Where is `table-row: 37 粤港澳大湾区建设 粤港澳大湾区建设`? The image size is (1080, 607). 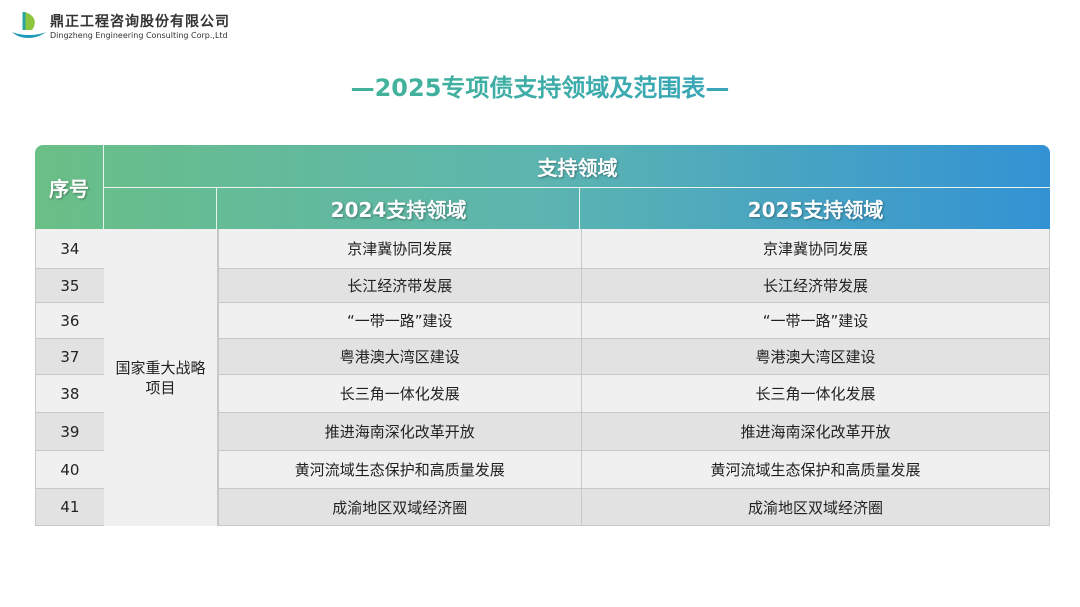 table-row: 37 粤港澳大湾区建设 粤港澳大湾区建设 is located at coordinates (542, 357).